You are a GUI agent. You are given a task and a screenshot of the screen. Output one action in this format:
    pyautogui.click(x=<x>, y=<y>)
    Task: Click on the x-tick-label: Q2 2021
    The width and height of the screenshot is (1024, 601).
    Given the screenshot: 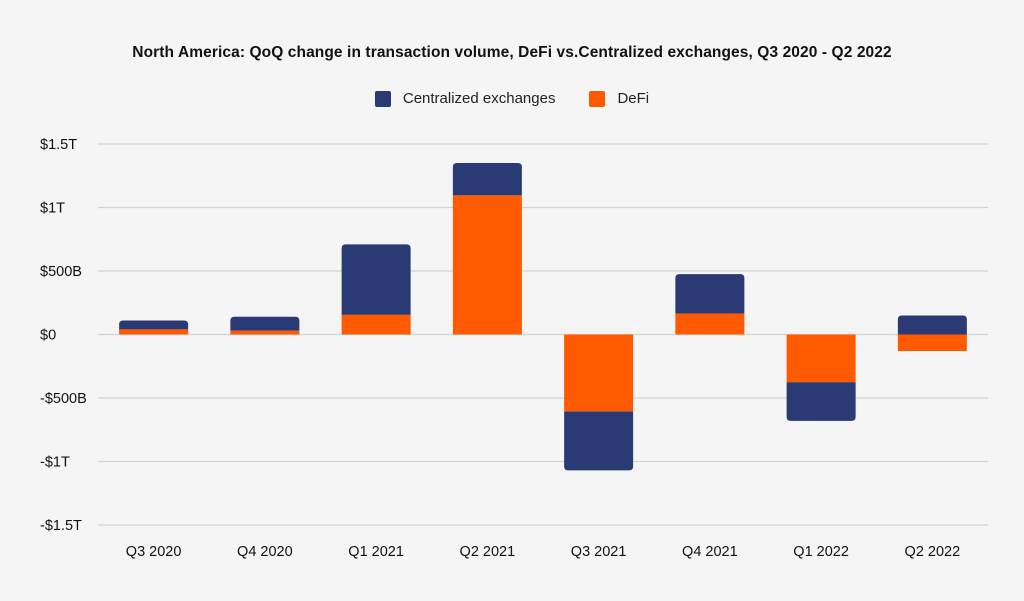 What is the action you would take?
    pyautogui.click(x=488, y=552)
    